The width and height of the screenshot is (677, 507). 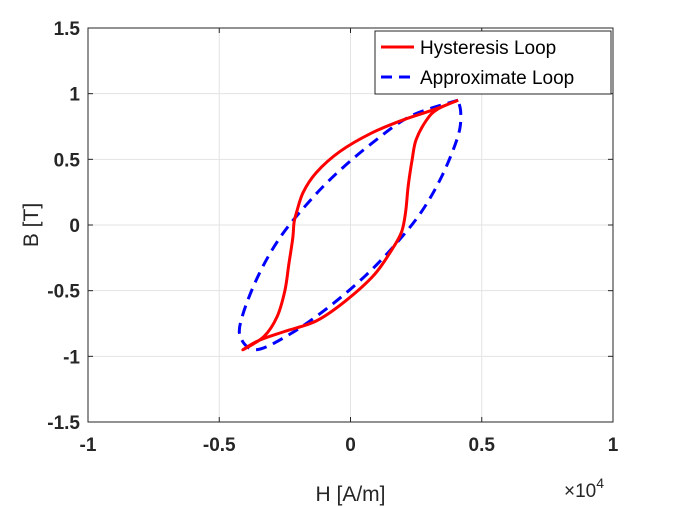 I want to click on y-tick-label: 1.5, so click(x=67, y=29).